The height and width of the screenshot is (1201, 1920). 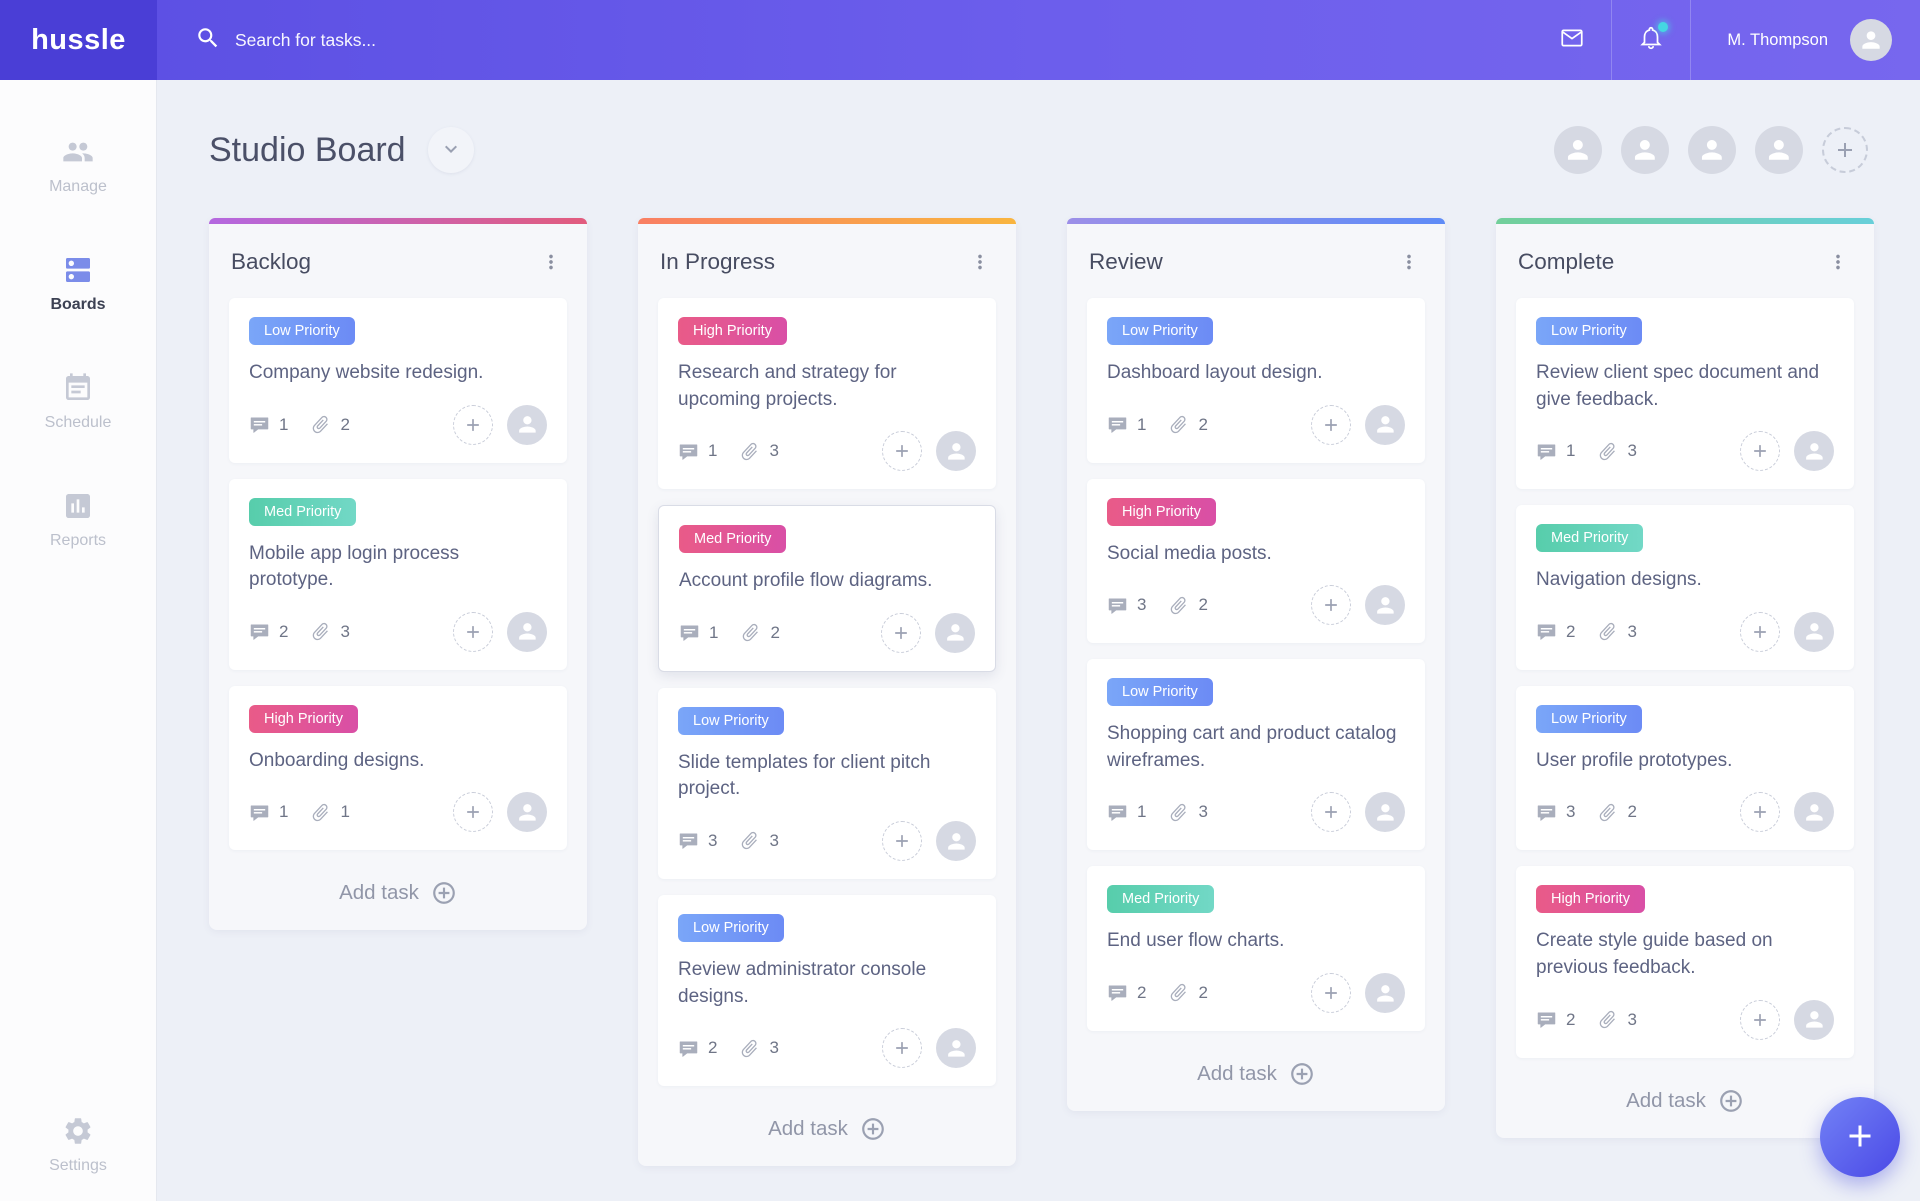 What do you see at coordinates (1685, 768) in the screenshot?
I see `task-card: Low Priority User profile prototypes. 3 2` at bounding box center [1685, 768].